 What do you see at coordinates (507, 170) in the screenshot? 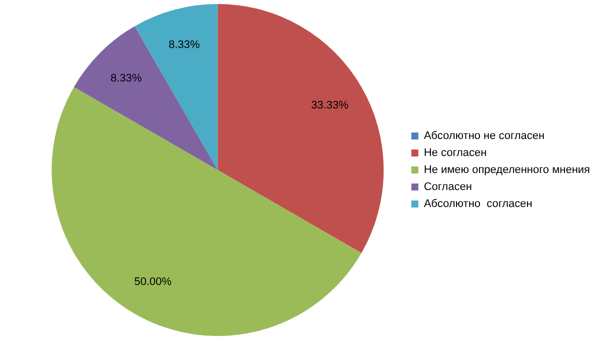
I see `legend-label: Не имею определенного мнения` at bounding box center [507, 170].